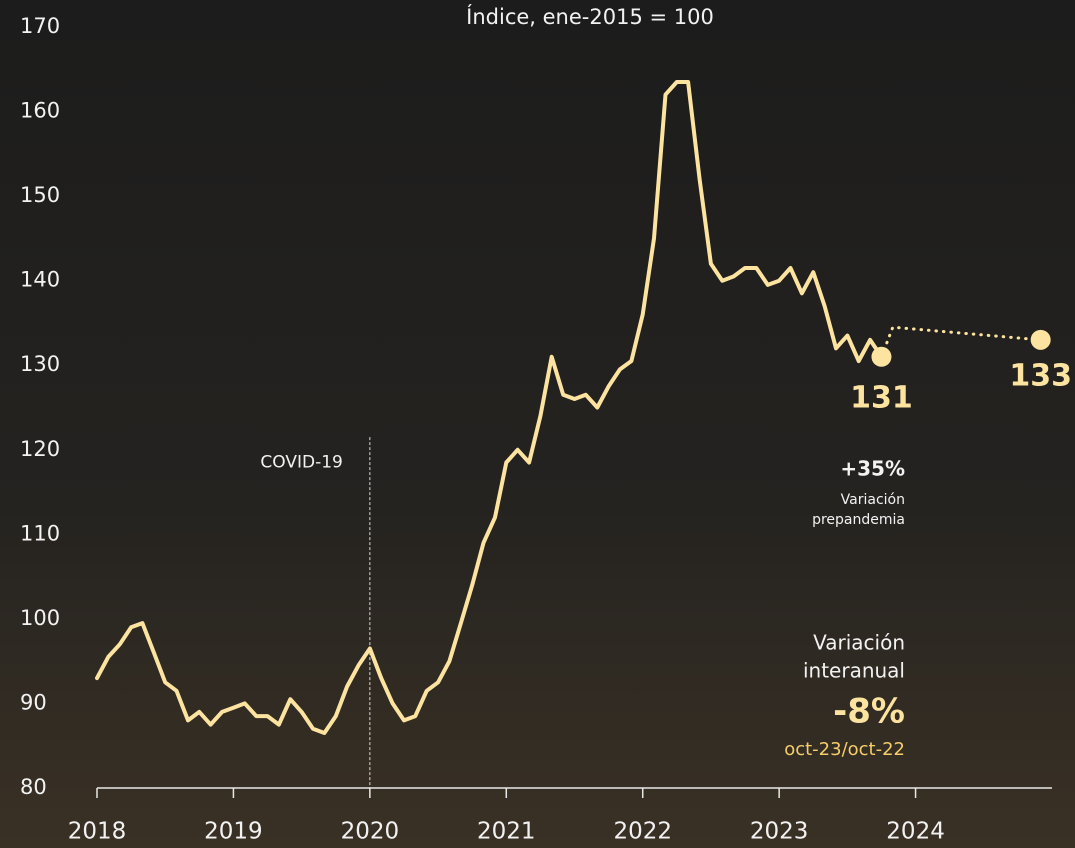 This screenshot has height=848, width=1075. What do you see at coordinates (33, 702) in the screenshot?
I see `y-tick-label: 90` at bounding box center [33, 702].